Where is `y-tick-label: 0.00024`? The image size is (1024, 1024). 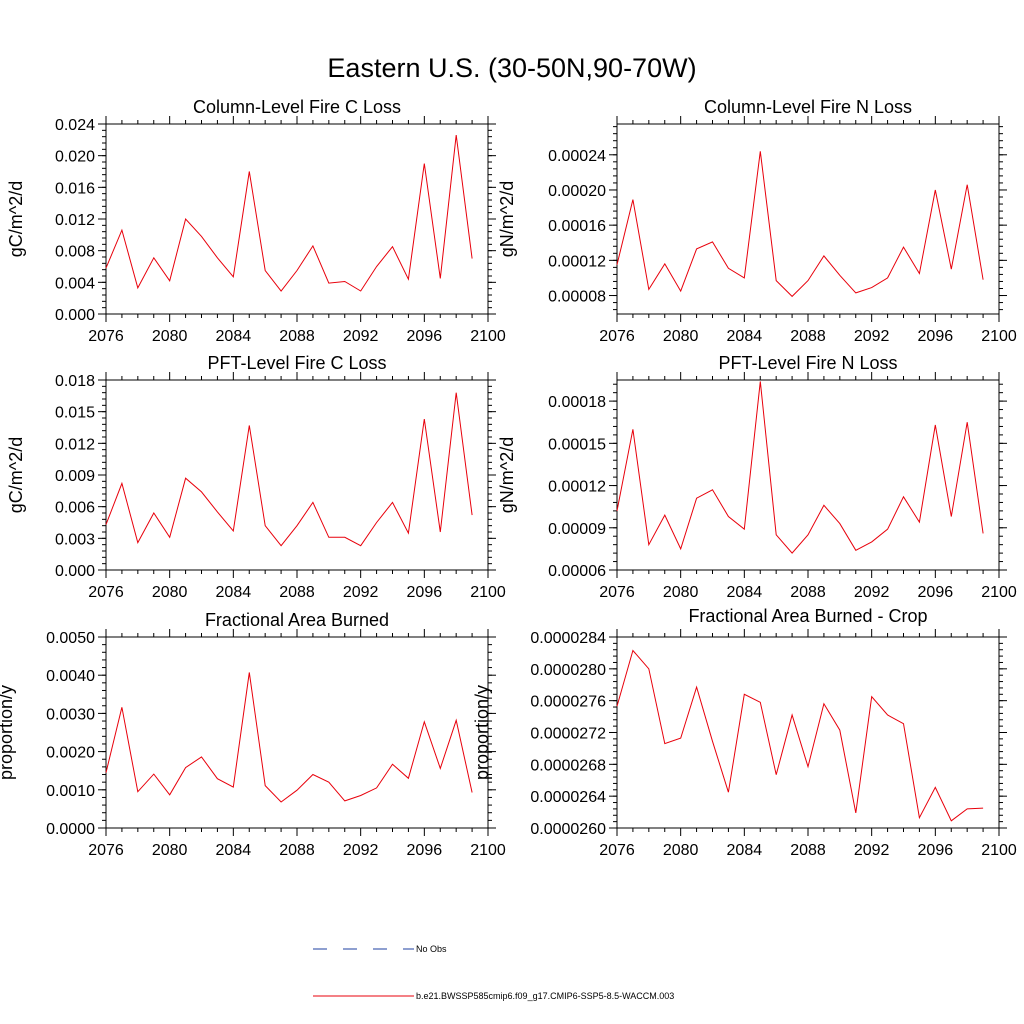
y-tick-label: 0.00024 is located at coordinates (577, 156).